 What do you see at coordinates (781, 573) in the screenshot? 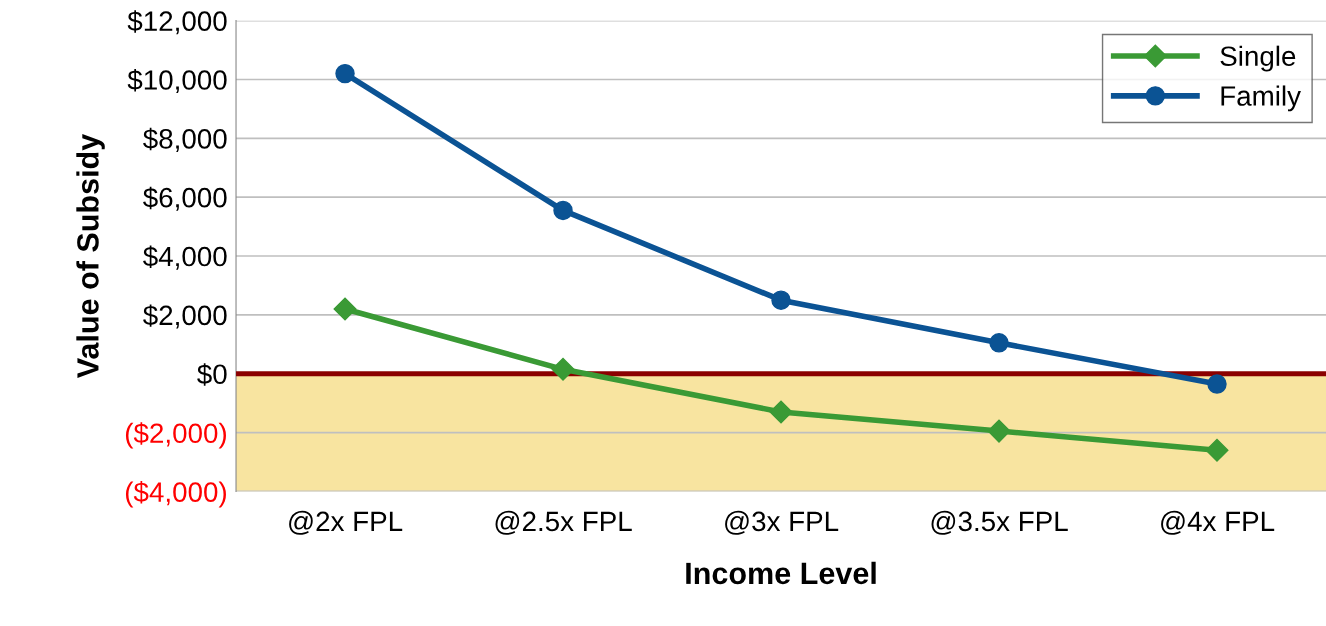
I see `x-axis-title: Income Level` at bounding box center [781, 573].